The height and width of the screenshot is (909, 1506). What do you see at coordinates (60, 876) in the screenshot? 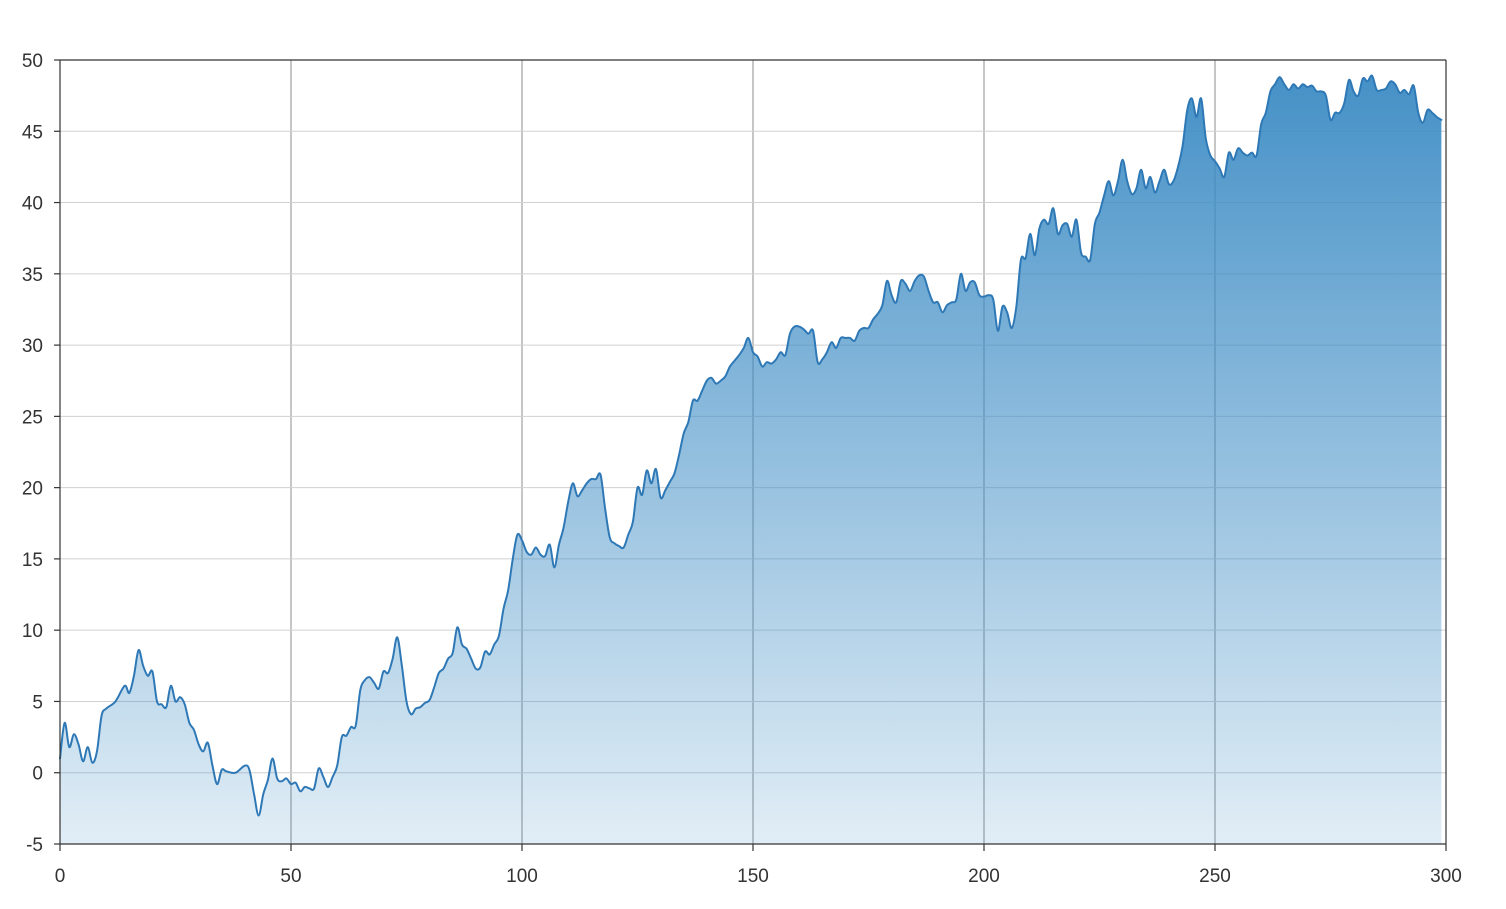
I see `x-tick-label: 0` at bounding box center [60, 876].